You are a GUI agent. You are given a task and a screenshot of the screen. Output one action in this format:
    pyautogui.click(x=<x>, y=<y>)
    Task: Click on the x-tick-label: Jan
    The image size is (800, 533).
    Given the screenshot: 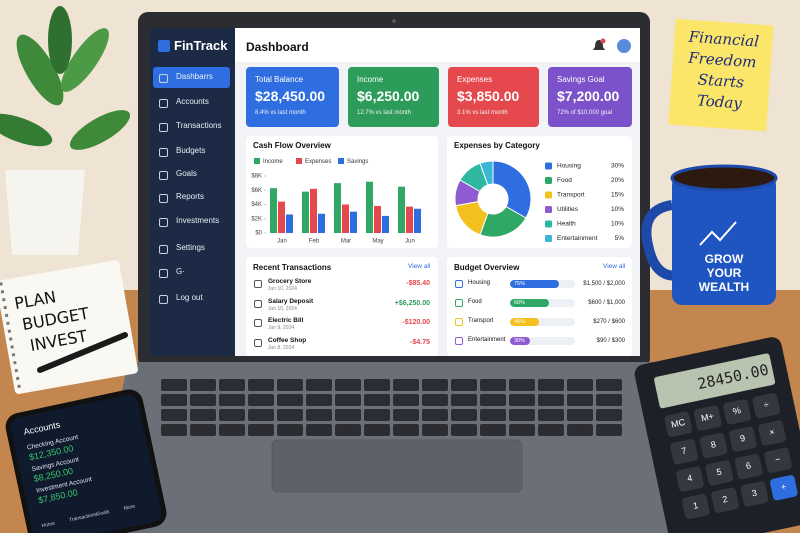 What is the action you would take?
    pyautogui.click(x=282, y=242)
    